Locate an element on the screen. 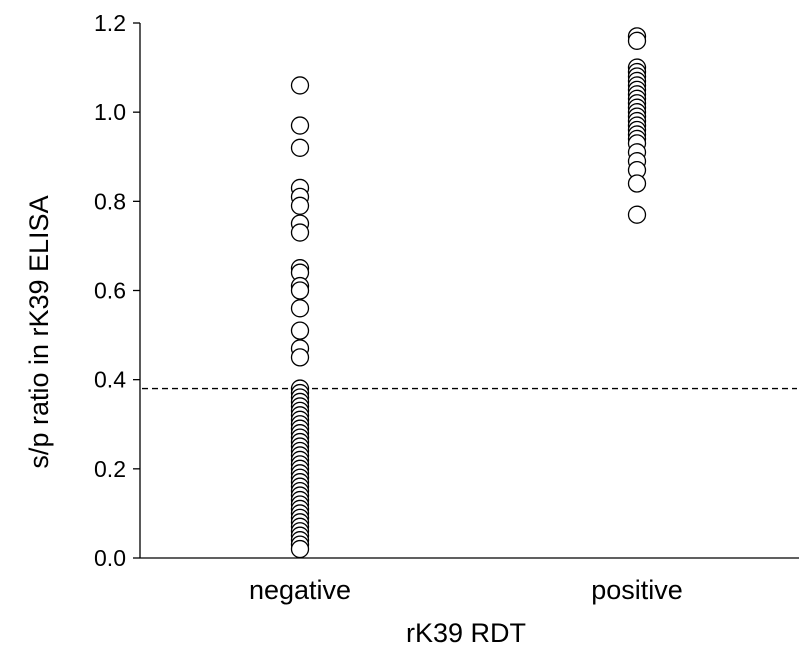  y-tick-label: 0.6 is located at coordinates (110, 291).